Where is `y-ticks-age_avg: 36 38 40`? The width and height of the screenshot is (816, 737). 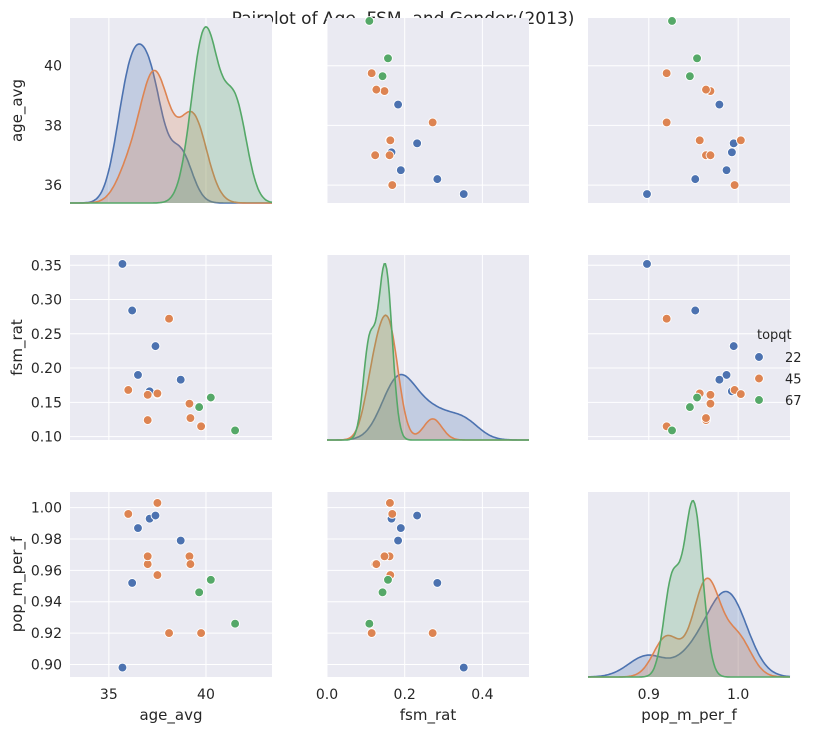
y-ticks-age_avg: 36 38 40 is located at coordinates (53, 126).